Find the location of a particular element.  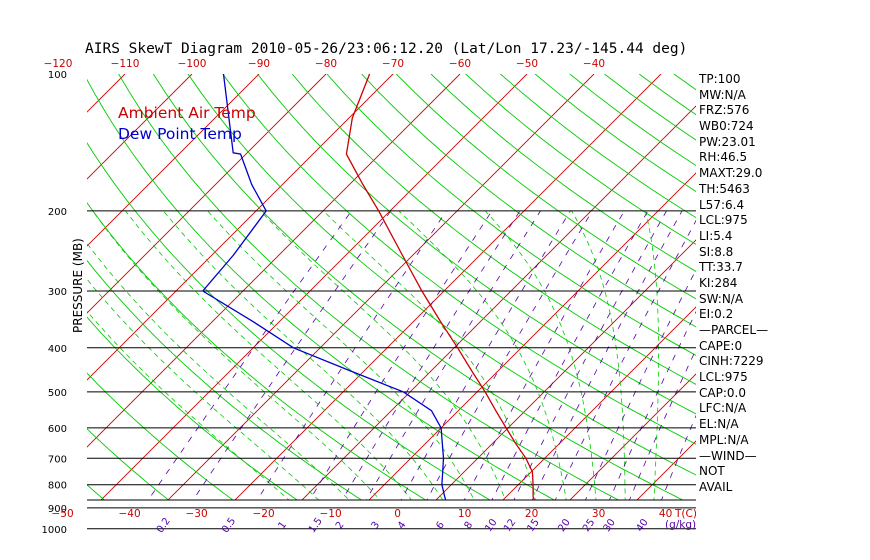

top-temp-tick-label: −70 is located at coordinates (393, 64).